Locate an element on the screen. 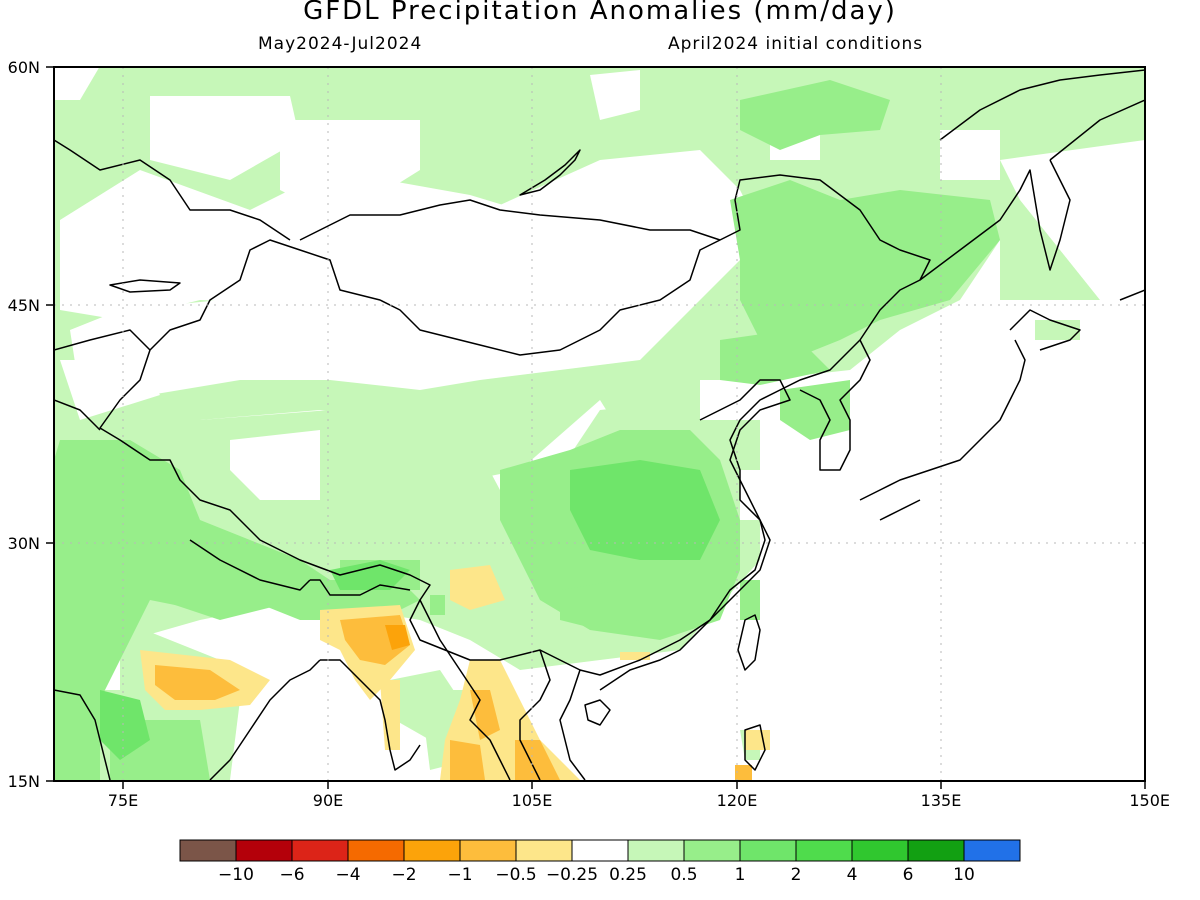 The image size is (1200, 900). colorbar-label: −0.5 is located at coordinates (515, 875).